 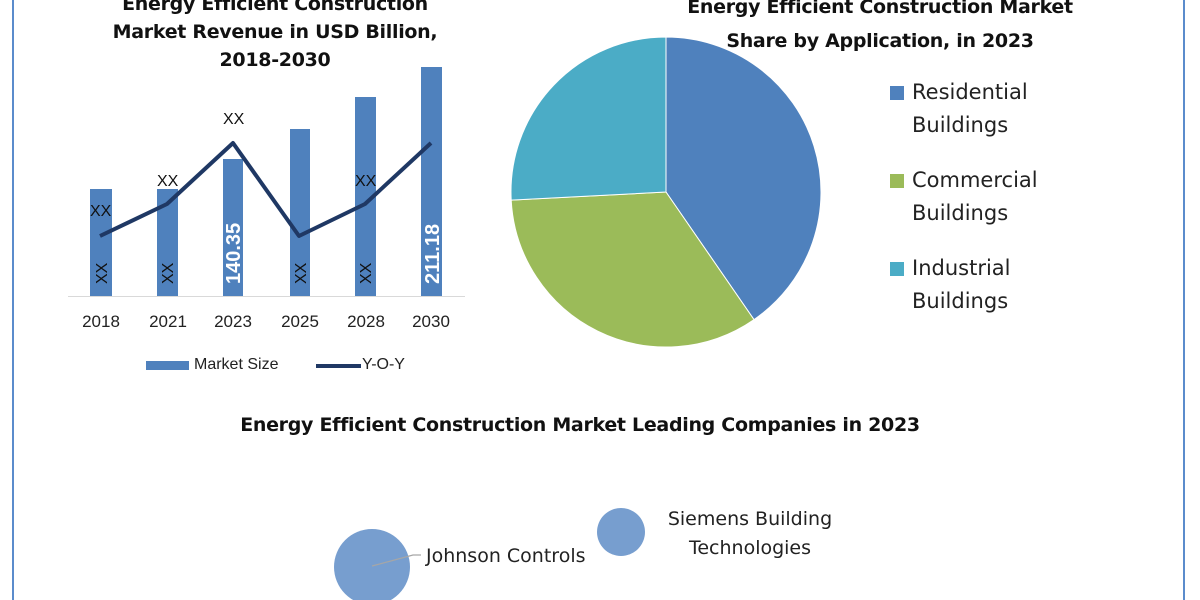 What do you see at coordinates (960, 301) in the screenshot?
I see `industrial-label-line2: Buildings` at bounding box center [960, 301].